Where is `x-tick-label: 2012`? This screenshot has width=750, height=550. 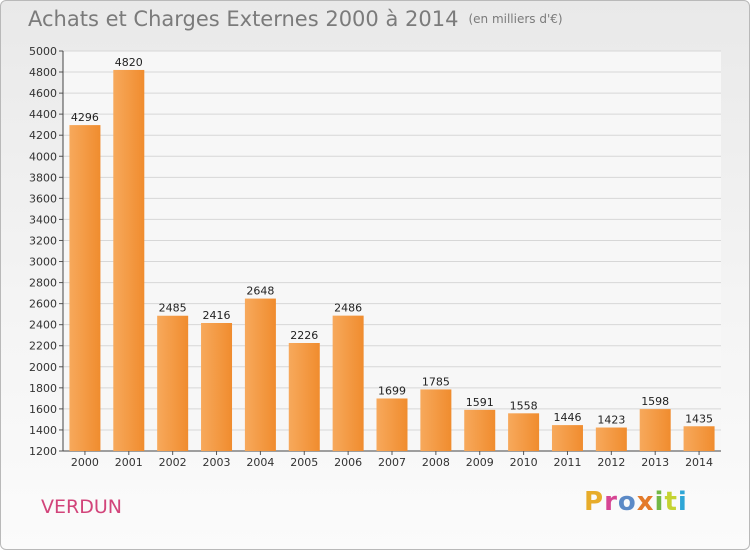 x-tick-label: 2012 is located at coordinates (611, 462).